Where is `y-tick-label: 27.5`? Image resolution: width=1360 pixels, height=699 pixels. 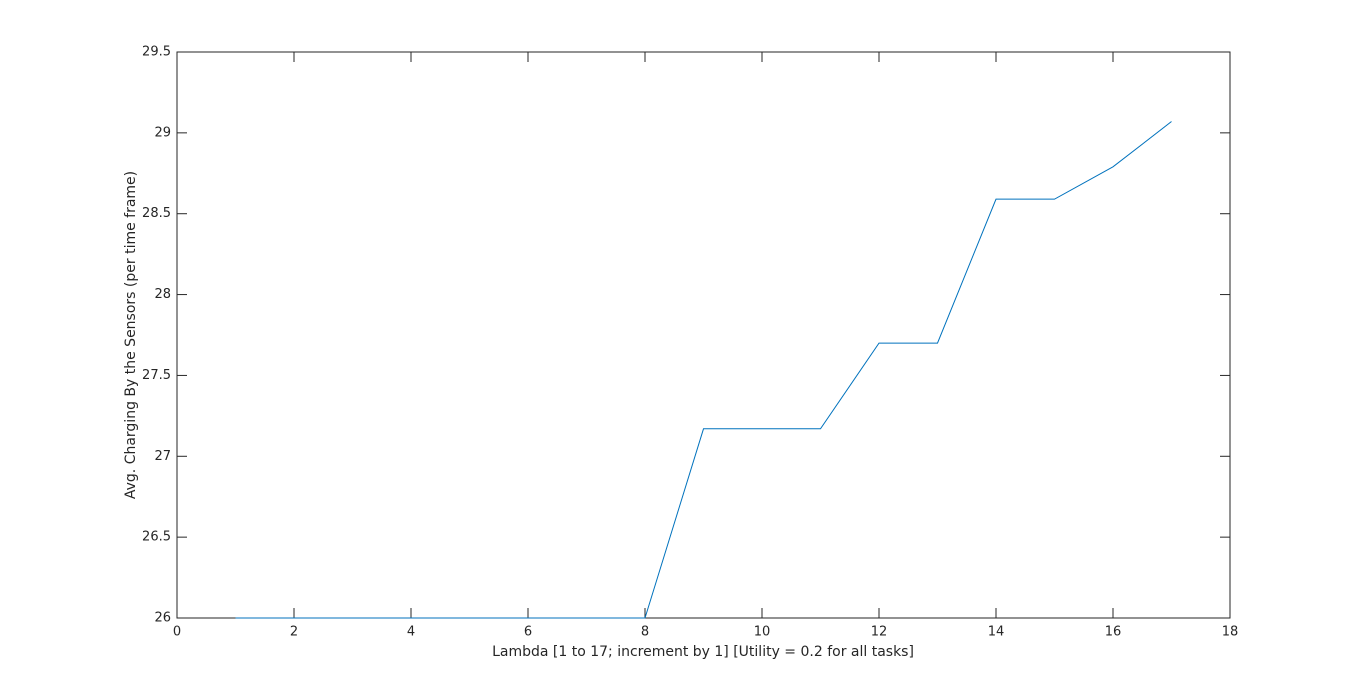 y-tick-label: 27.5 is located at coordinates (156, 375).